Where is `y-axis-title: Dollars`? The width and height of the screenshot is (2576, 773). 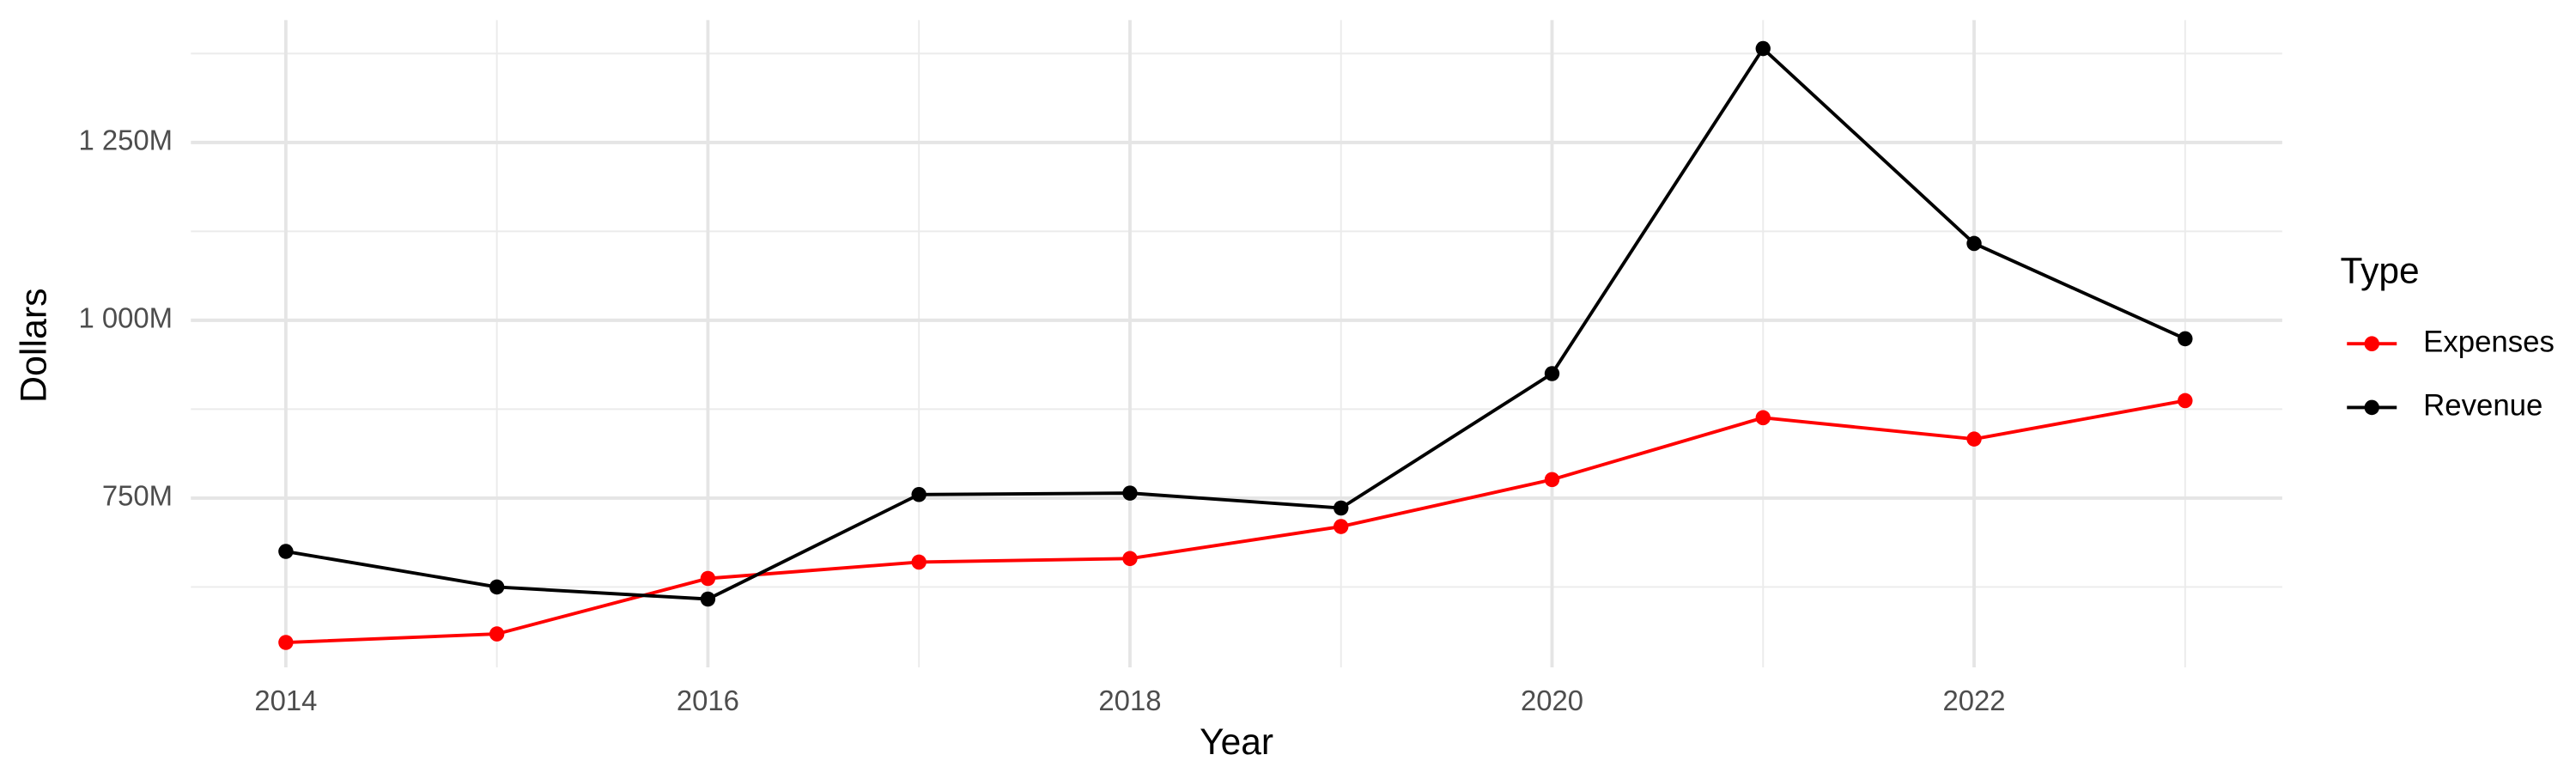
y-axis-title: Dollars is located at coordinates (34, 345).